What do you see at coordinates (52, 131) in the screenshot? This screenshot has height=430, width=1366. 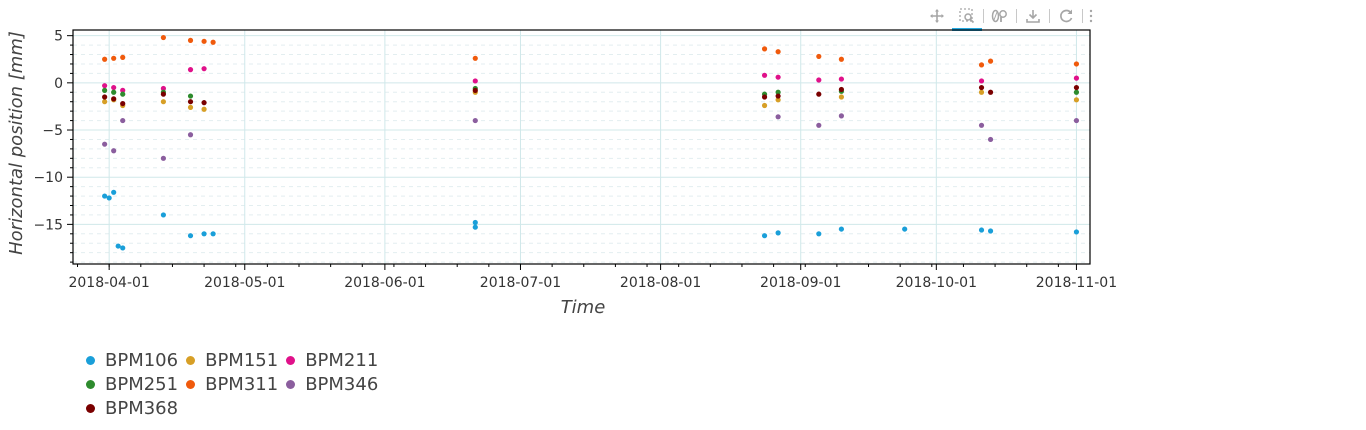 I see `y-tick-label: −5` at bounding box center [52, 131].